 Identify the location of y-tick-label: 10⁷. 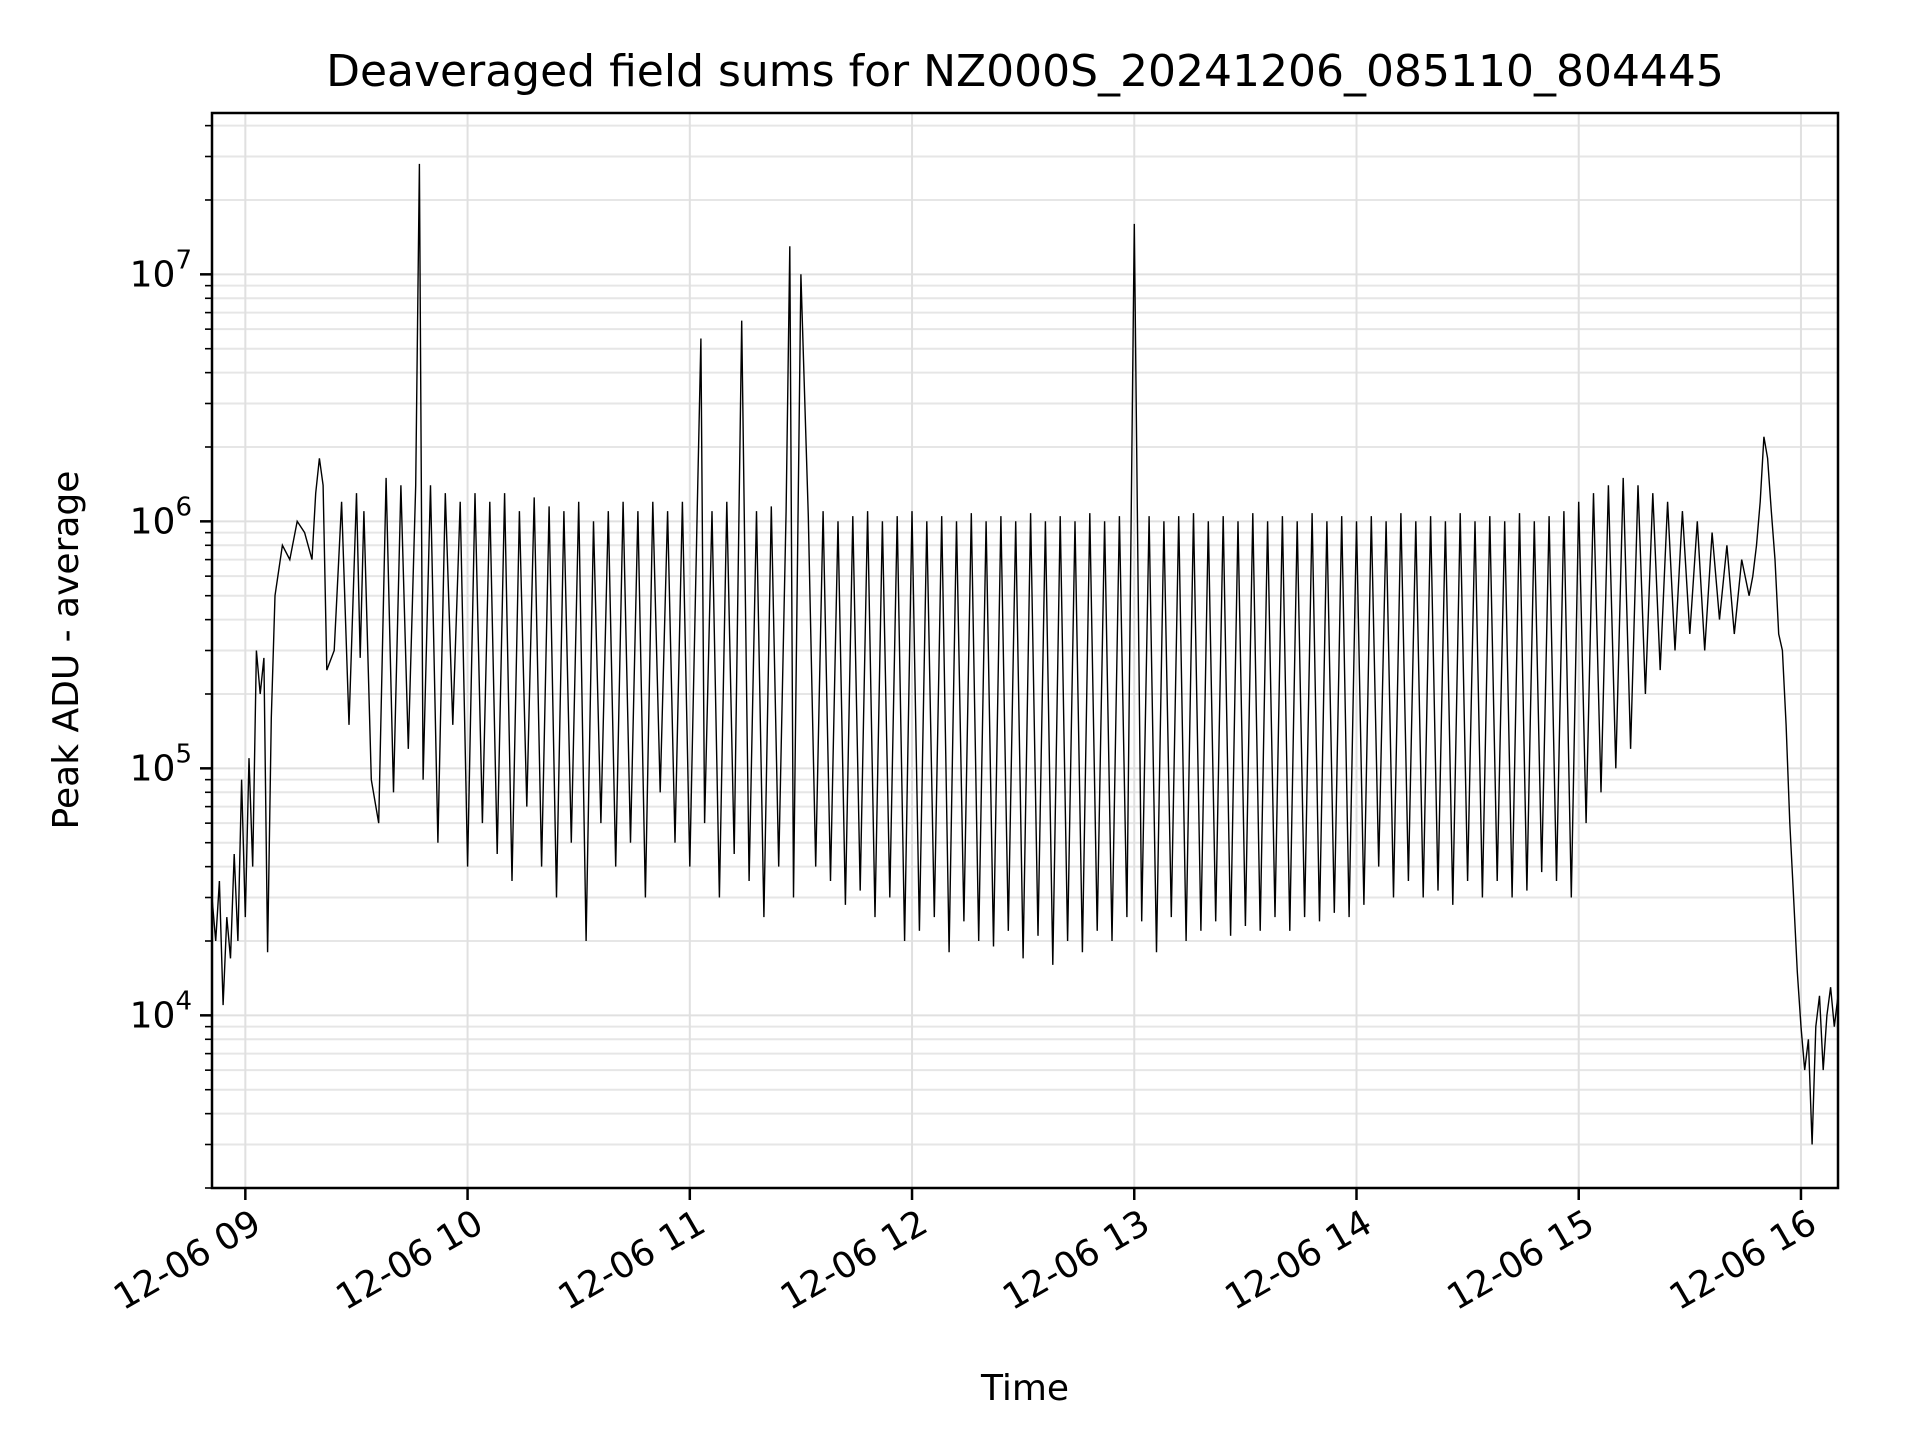
(161, 270).